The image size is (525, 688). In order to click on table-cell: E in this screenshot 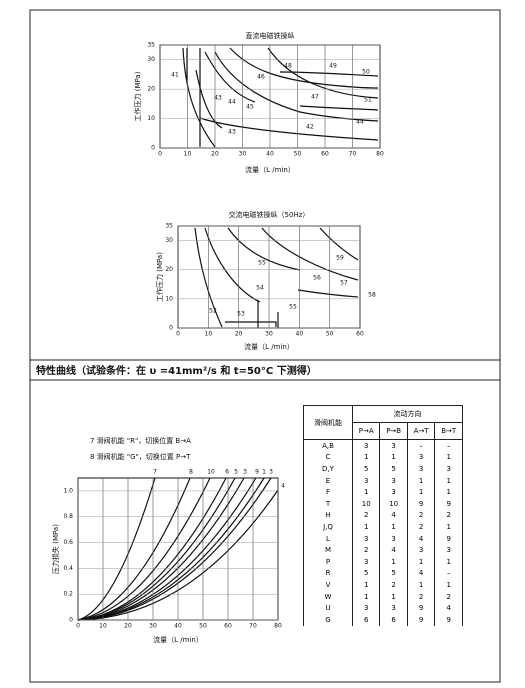, I will do `click(328, 480)`.